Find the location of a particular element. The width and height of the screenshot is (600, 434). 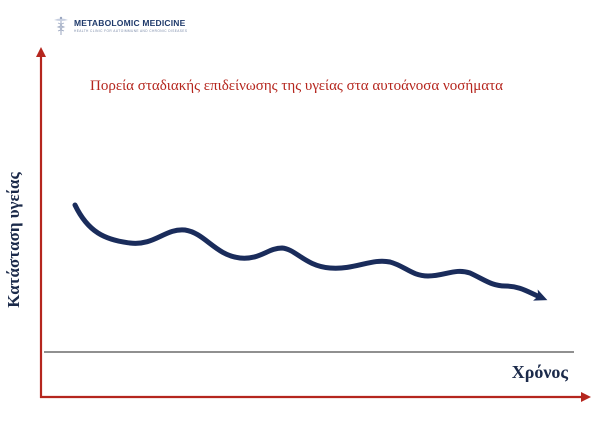

logo-name: METABOLOMIC MEDICINE is located at coordinates (130, 23).